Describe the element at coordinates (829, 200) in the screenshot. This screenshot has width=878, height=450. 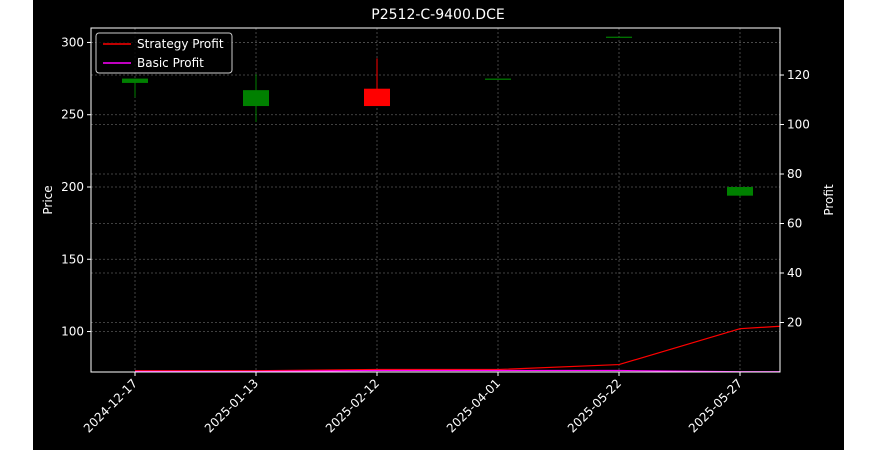
I see `y-axis-right-label: Profit` at that location.